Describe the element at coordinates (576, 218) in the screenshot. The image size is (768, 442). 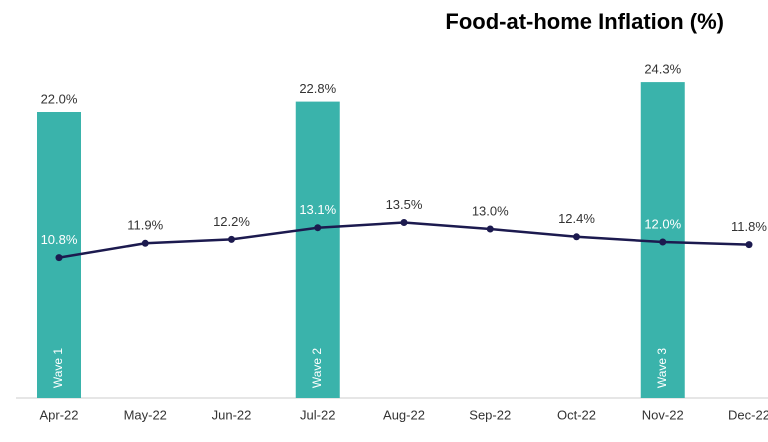
I see `line-value-label: 12.4%` at that location.